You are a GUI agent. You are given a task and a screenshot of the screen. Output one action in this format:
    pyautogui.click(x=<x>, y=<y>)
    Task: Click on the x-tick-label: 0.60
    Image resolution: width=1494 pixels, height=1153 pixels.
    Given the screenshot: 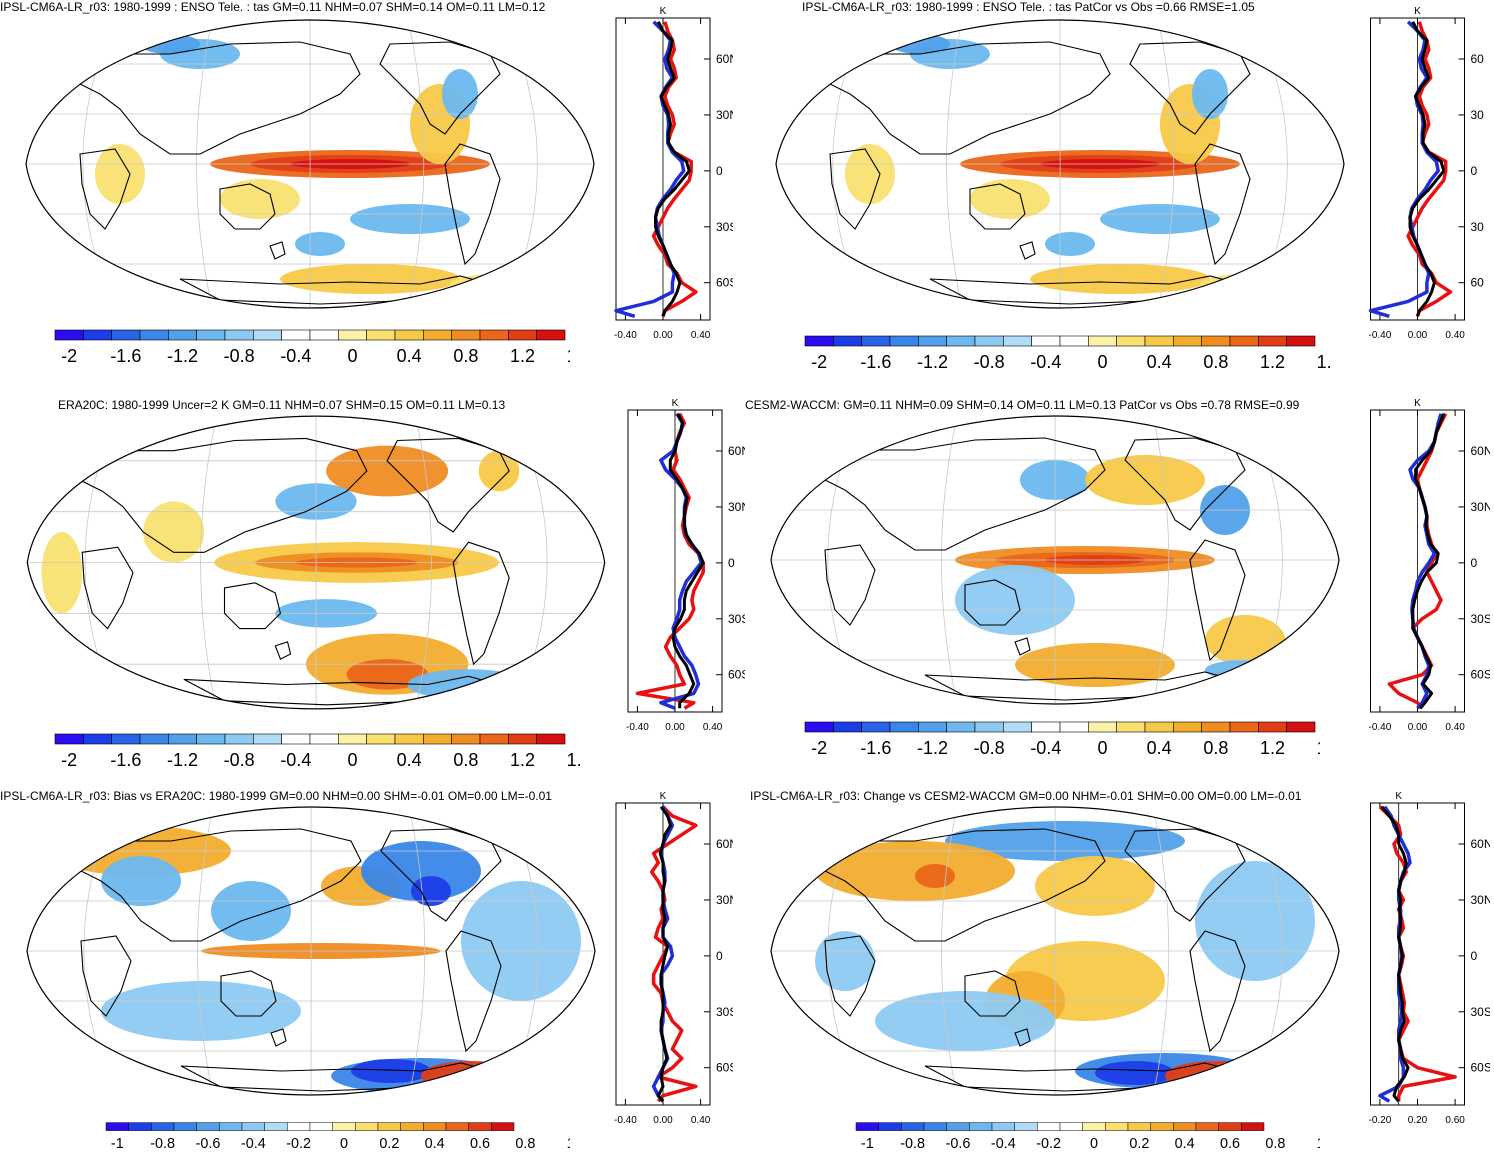 What is the action you would take?
    pyautogui.click(x=1455, y=1120)
    